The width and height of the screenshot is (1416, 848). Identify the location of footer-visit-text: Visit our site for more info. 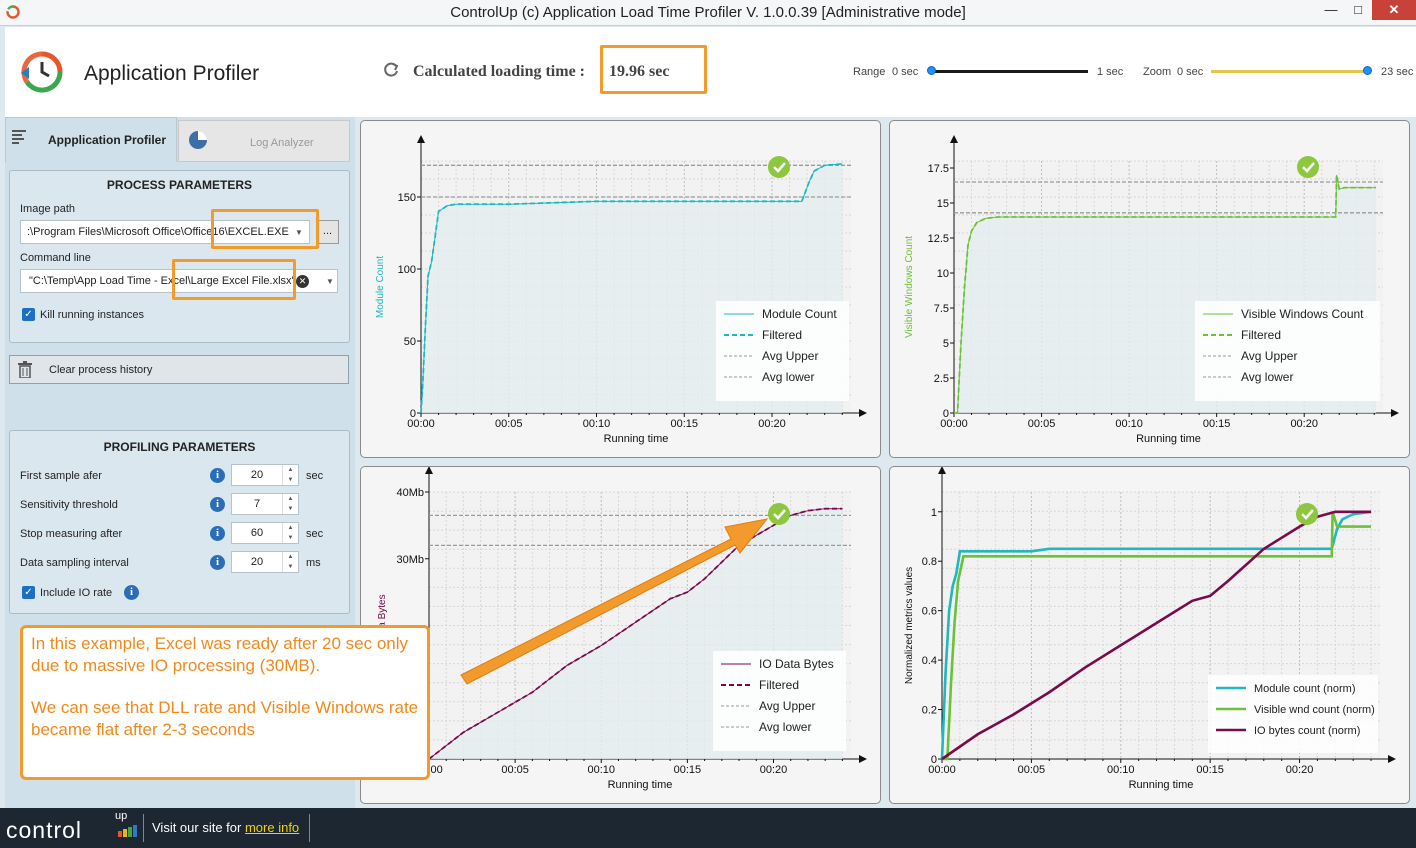
(225, 827).